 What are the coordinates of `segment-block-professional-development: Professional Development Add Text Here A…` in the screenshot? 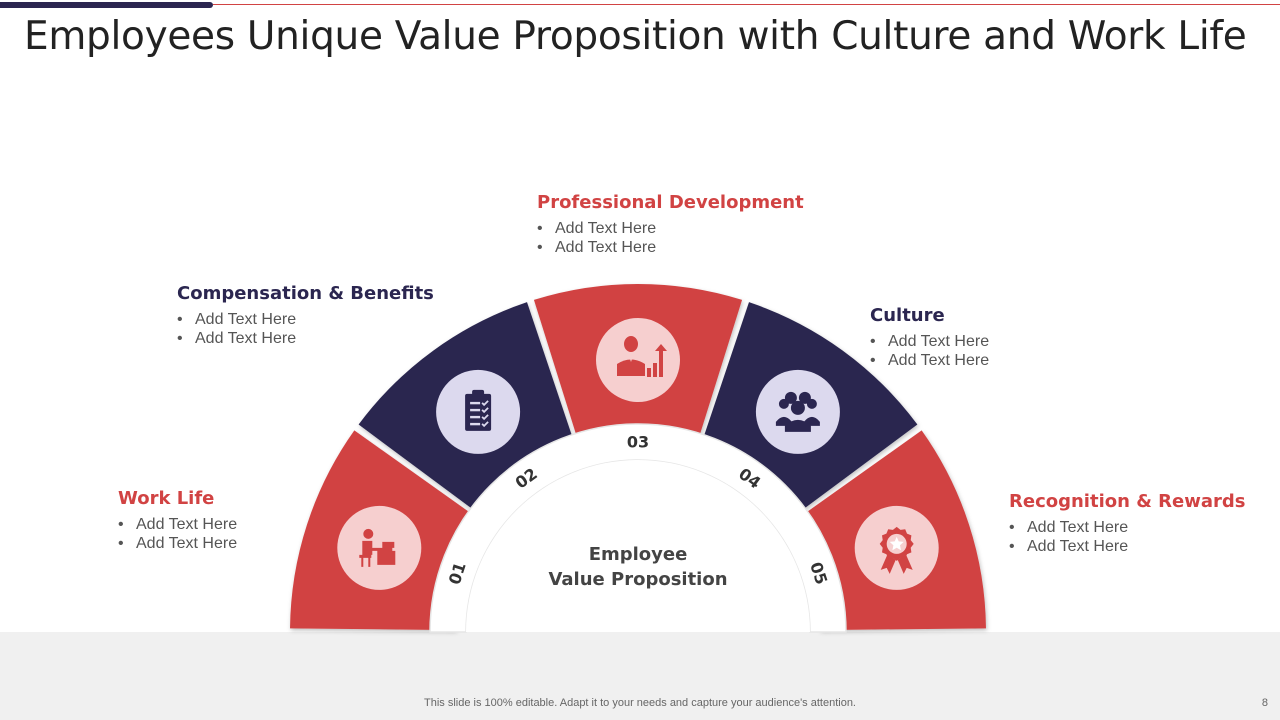 It's located at (670, 224).